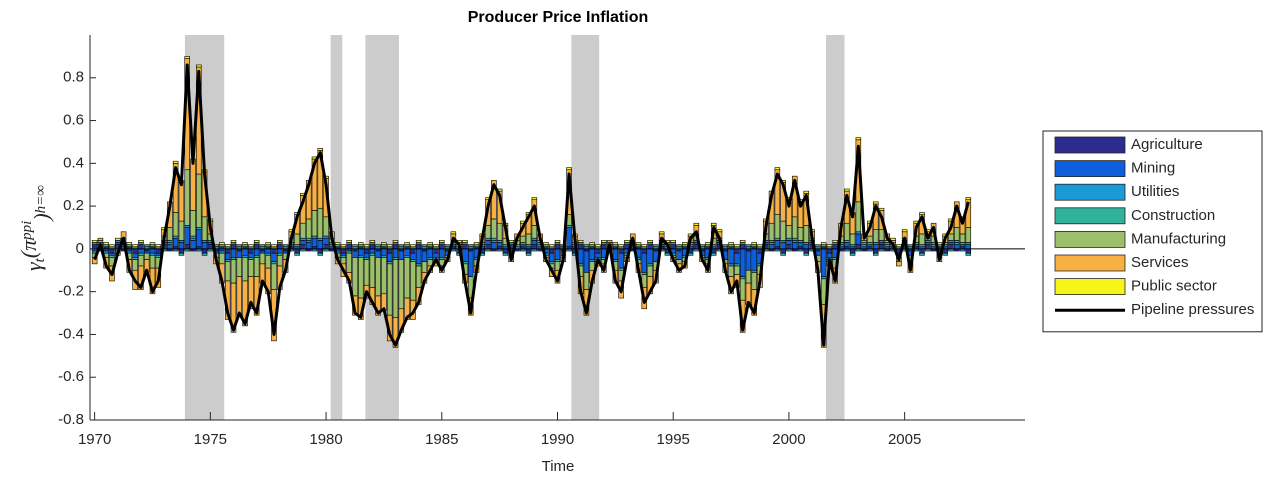  Describe the element at coordinates (28, 248) in the screenshot. I see `y-label-part: (π` at that location.